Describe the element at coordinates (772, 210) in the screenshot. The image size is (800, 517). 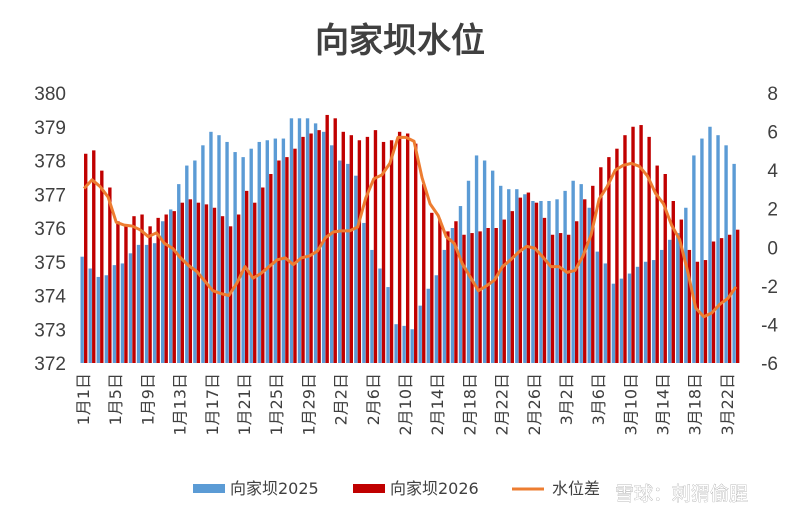
I see `y-right-tick-label: 2` at that location.